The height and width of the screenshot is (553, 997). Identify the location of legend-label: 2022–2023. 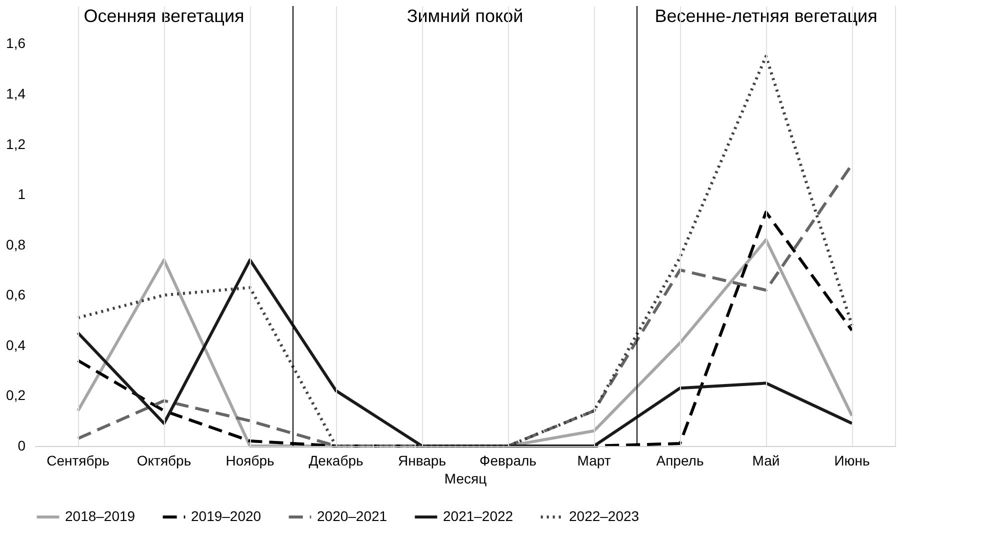
(604, 516).